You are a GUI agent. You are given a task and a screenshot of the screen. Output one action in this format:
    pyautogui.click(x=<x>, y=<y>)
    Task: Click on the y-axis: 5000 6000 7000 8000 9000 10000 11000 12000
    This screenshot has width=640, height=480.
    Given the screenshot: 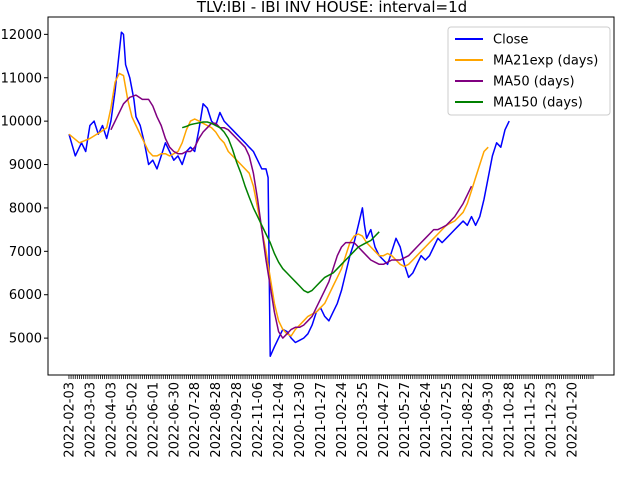 What is the action you would take?
    pyautogui.click(x=24, y=187)
    